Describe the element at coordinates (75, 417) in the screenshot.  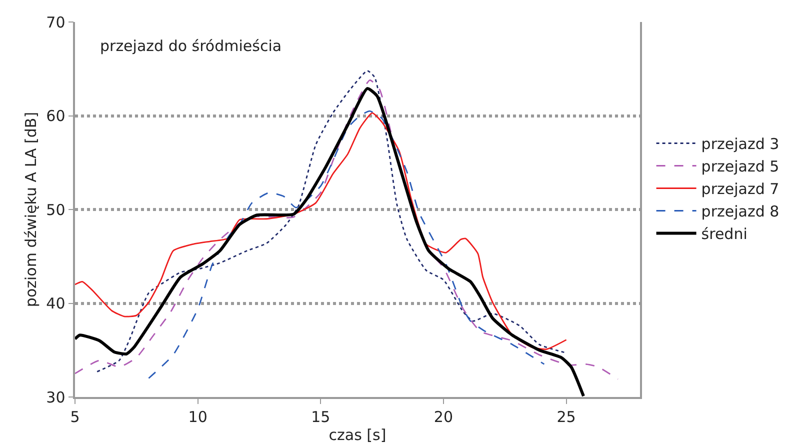
I see `x-tick-label: 5` at that location.